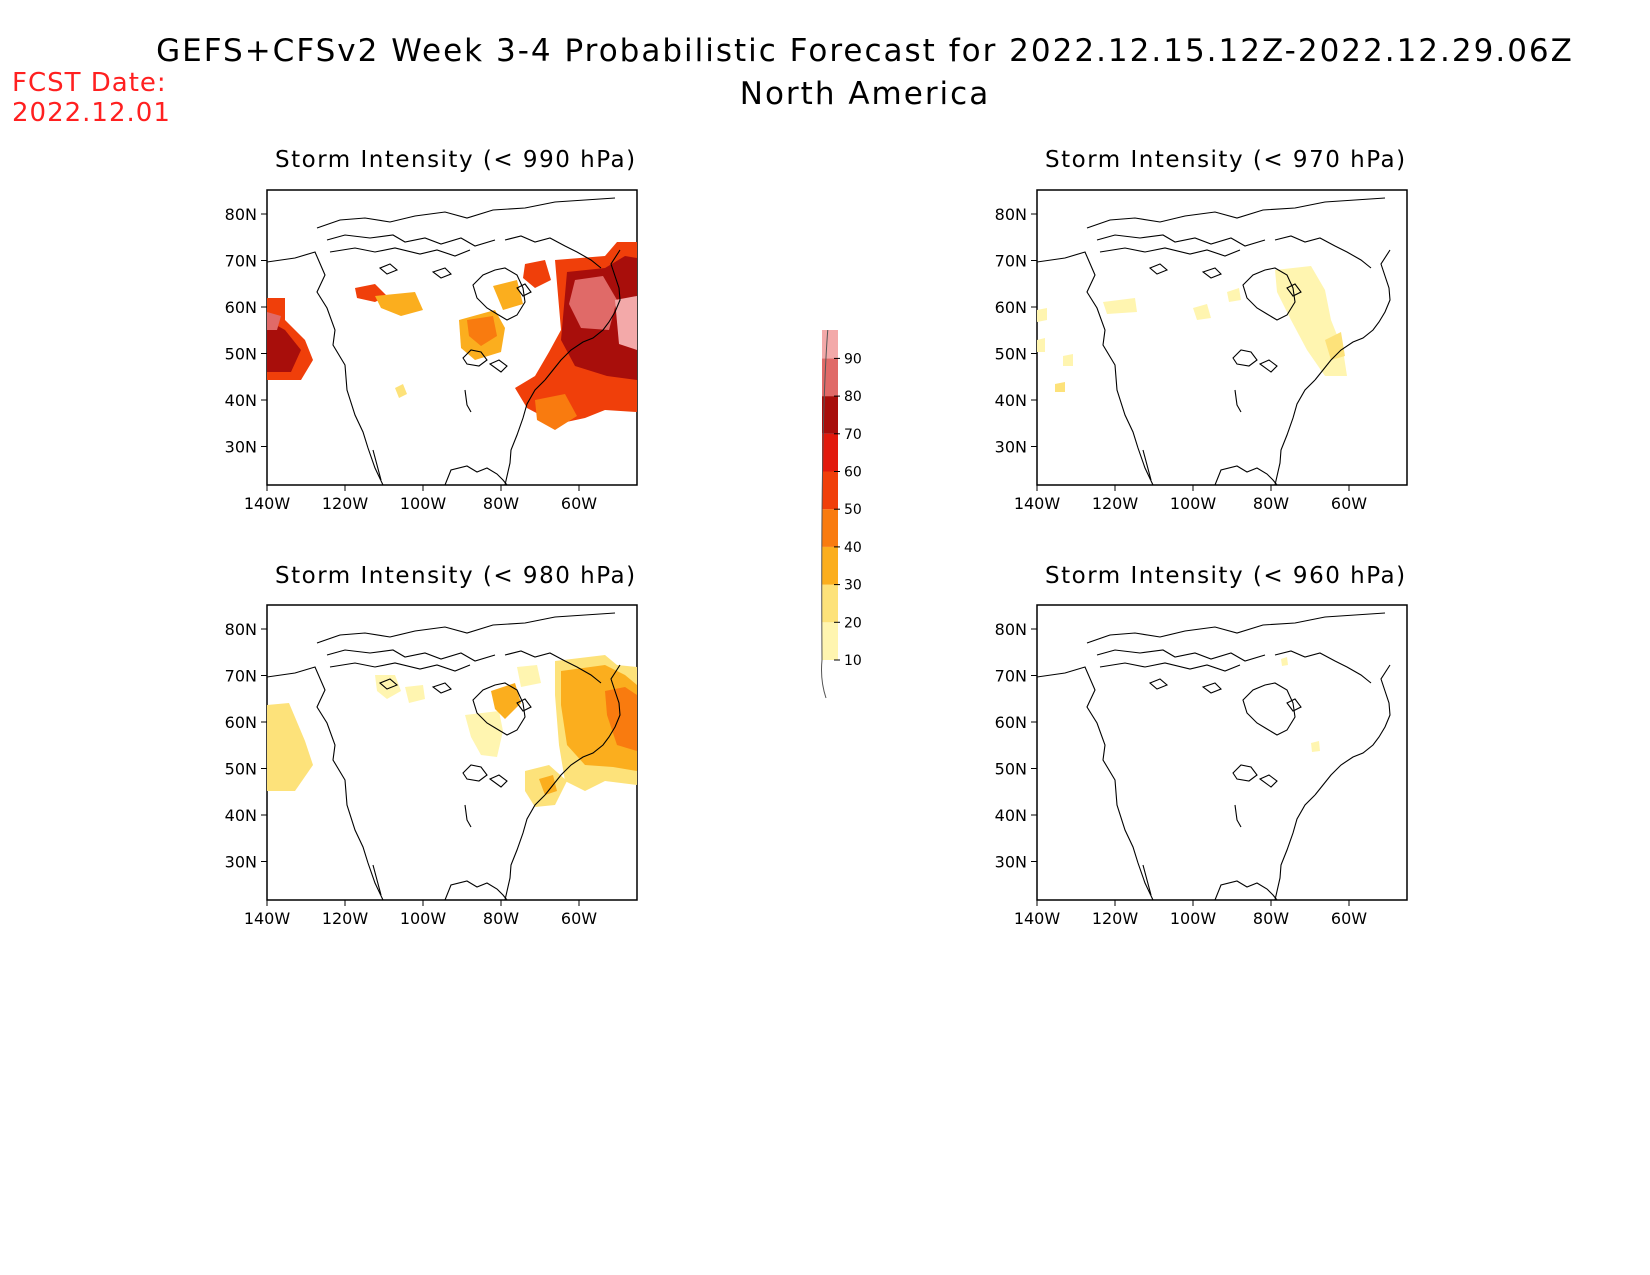 The height and width of the screenshot is (1275, 1650). I want to click on panel-title-990: Storm Intensity (< 990 hPa), so click(456, 160).